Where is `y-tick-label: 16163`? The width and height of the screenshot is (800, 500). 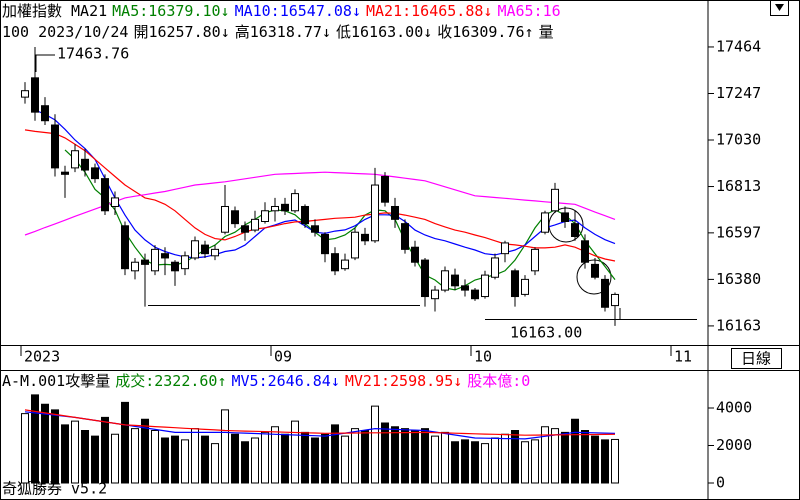 y-tick-label: 16163 is located at coordinates (738, 325).